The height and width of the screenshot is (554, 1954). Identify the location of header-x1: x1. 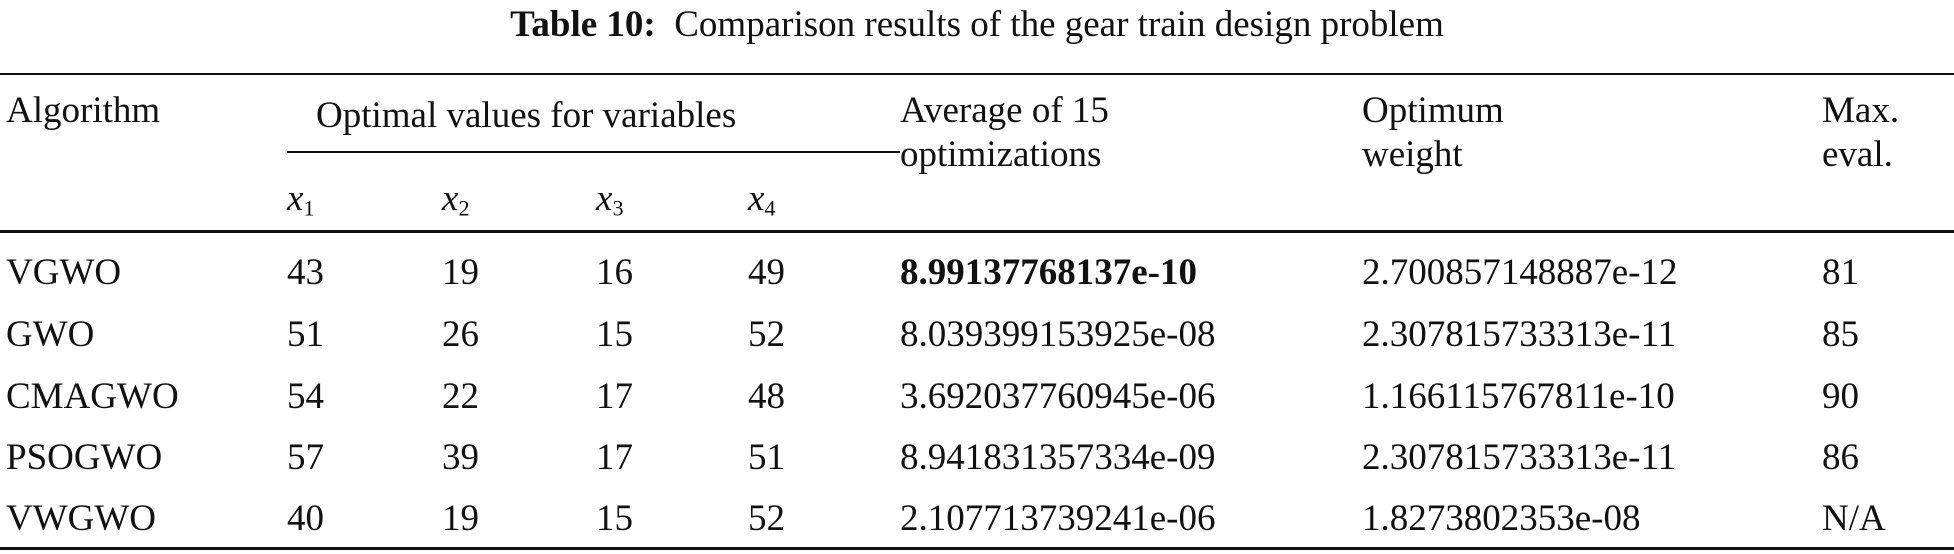
(301, 199).